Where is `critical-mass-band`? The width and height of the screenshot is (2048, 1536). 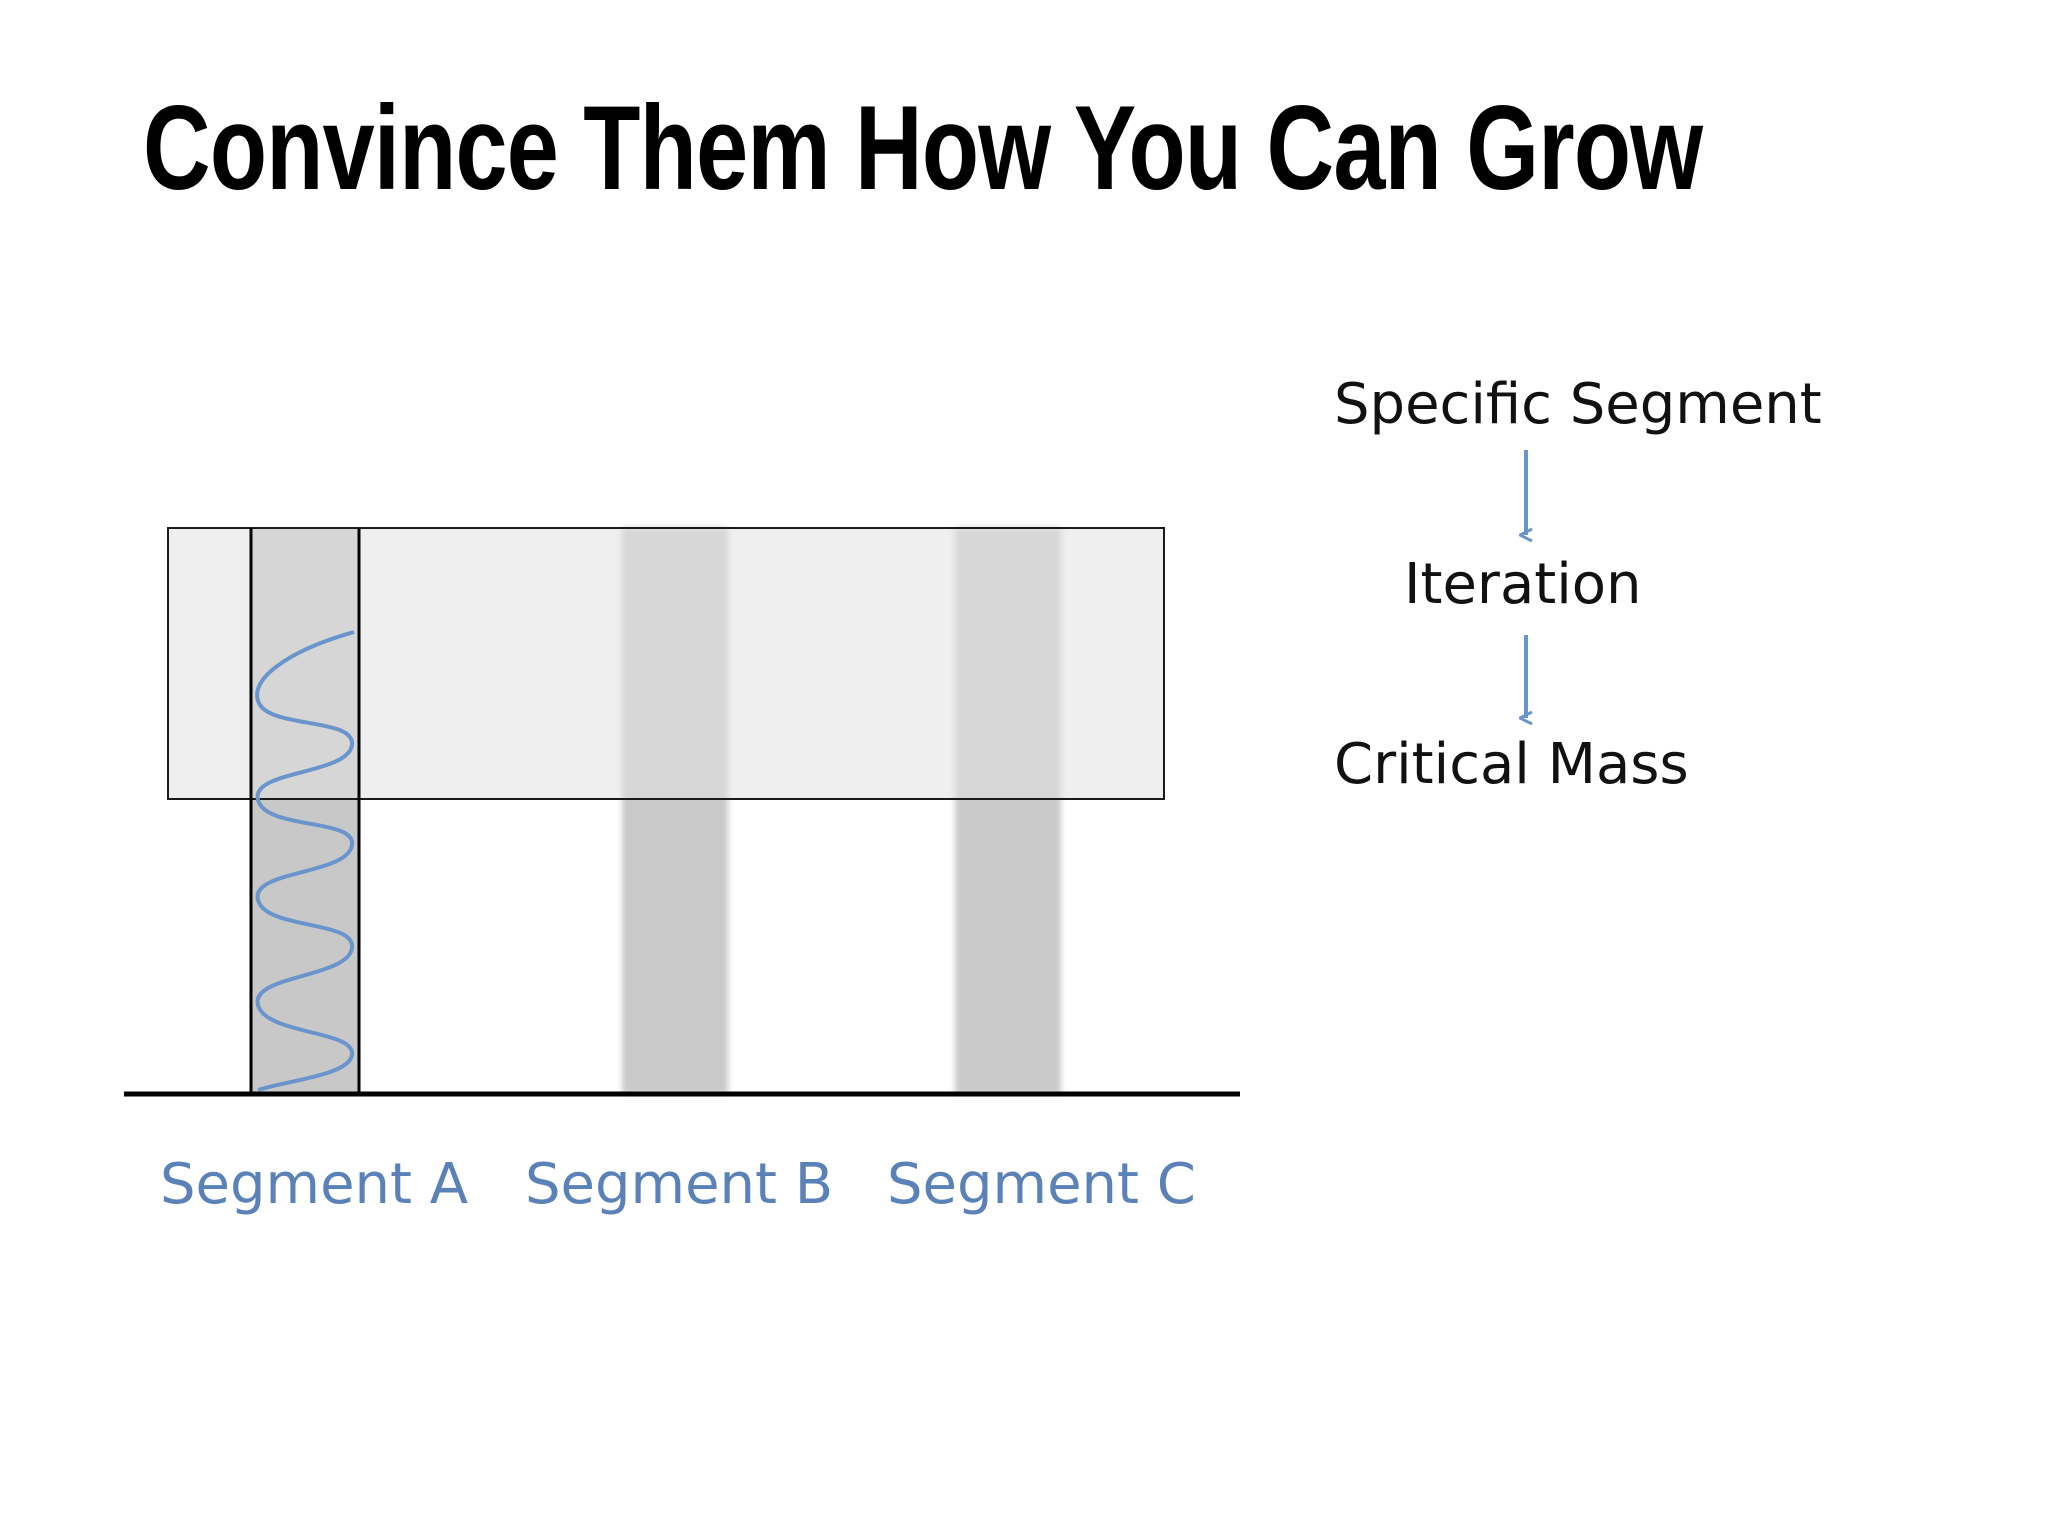 critical-mass-band is located at coordinates (666, 663).